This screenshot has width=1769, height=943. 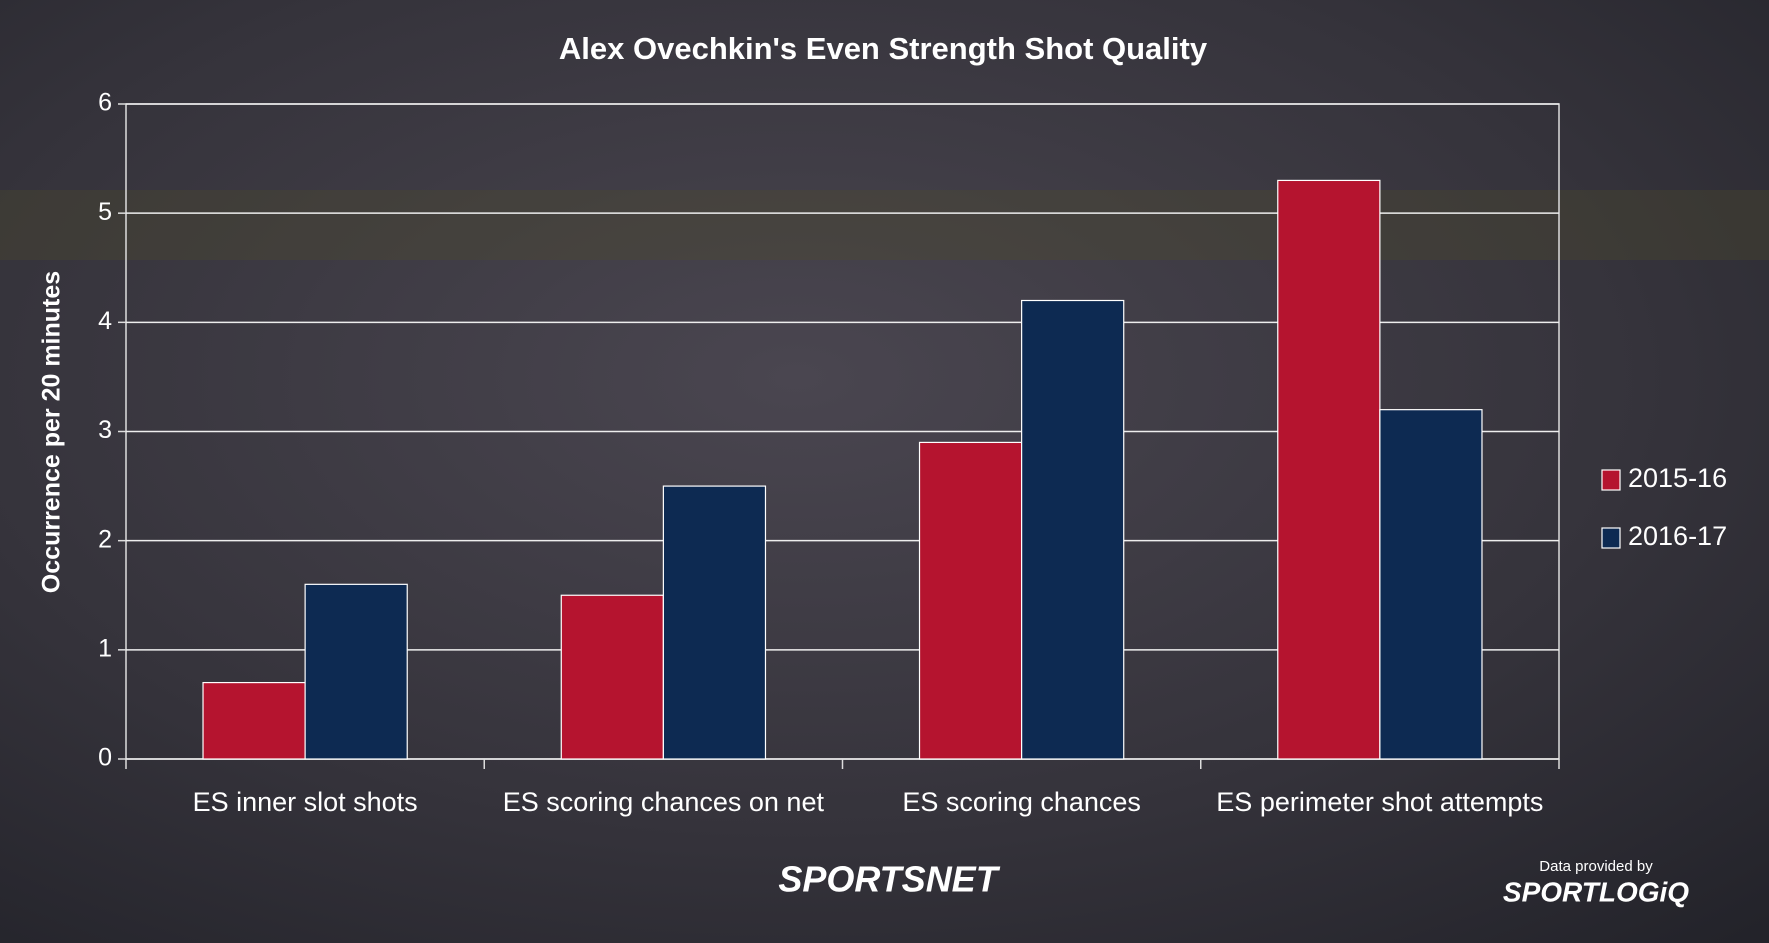 I want to click on y-tick-label: 4, so click(x=105, y=321).